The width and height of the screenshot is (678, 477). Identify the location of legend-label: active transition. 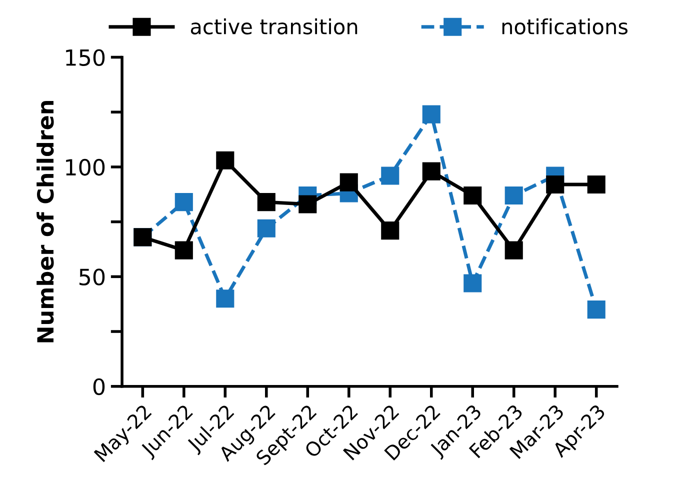
(274, 26).